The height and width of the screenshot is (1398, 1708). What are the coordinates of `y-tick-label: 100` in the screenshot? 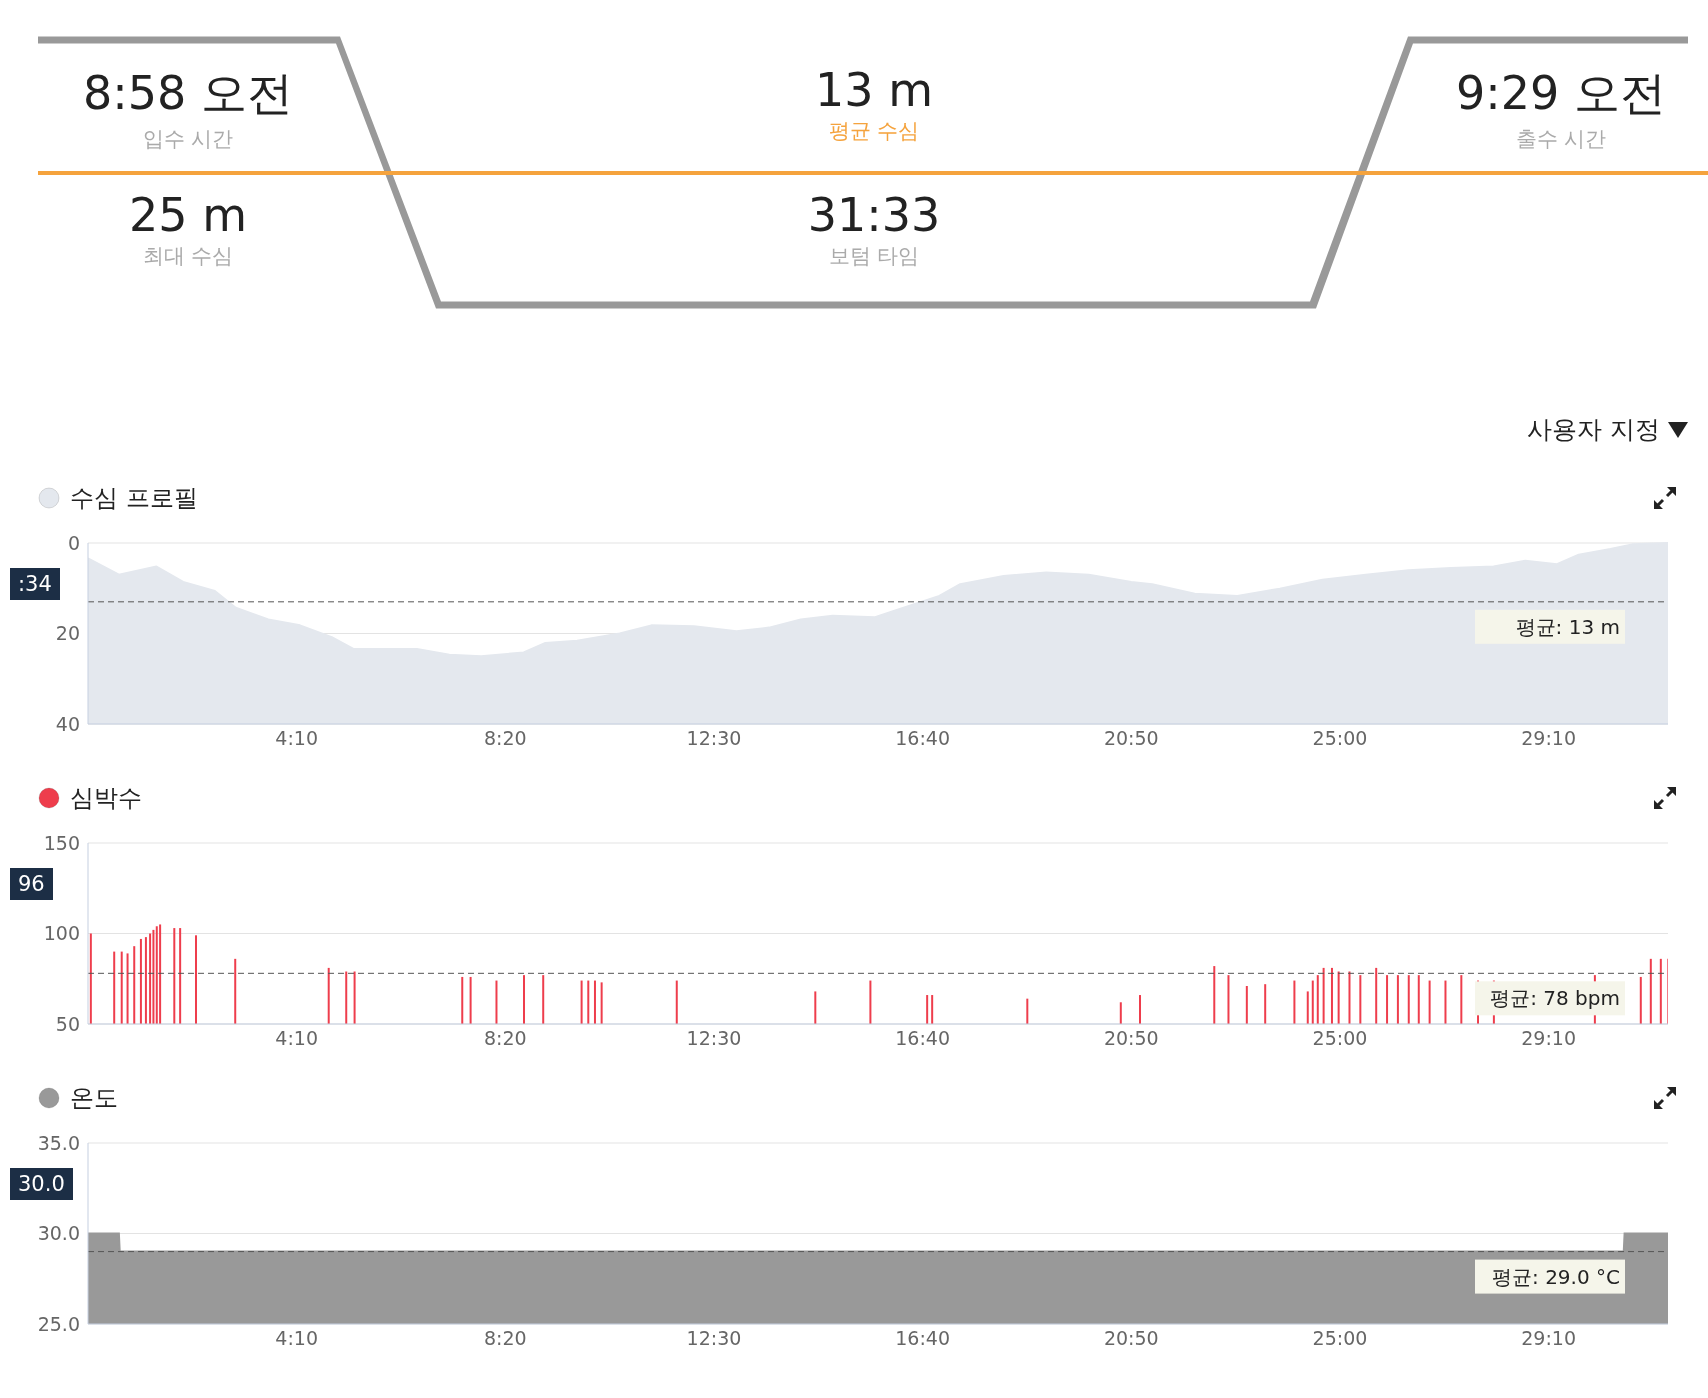 It's located at (61, 933).